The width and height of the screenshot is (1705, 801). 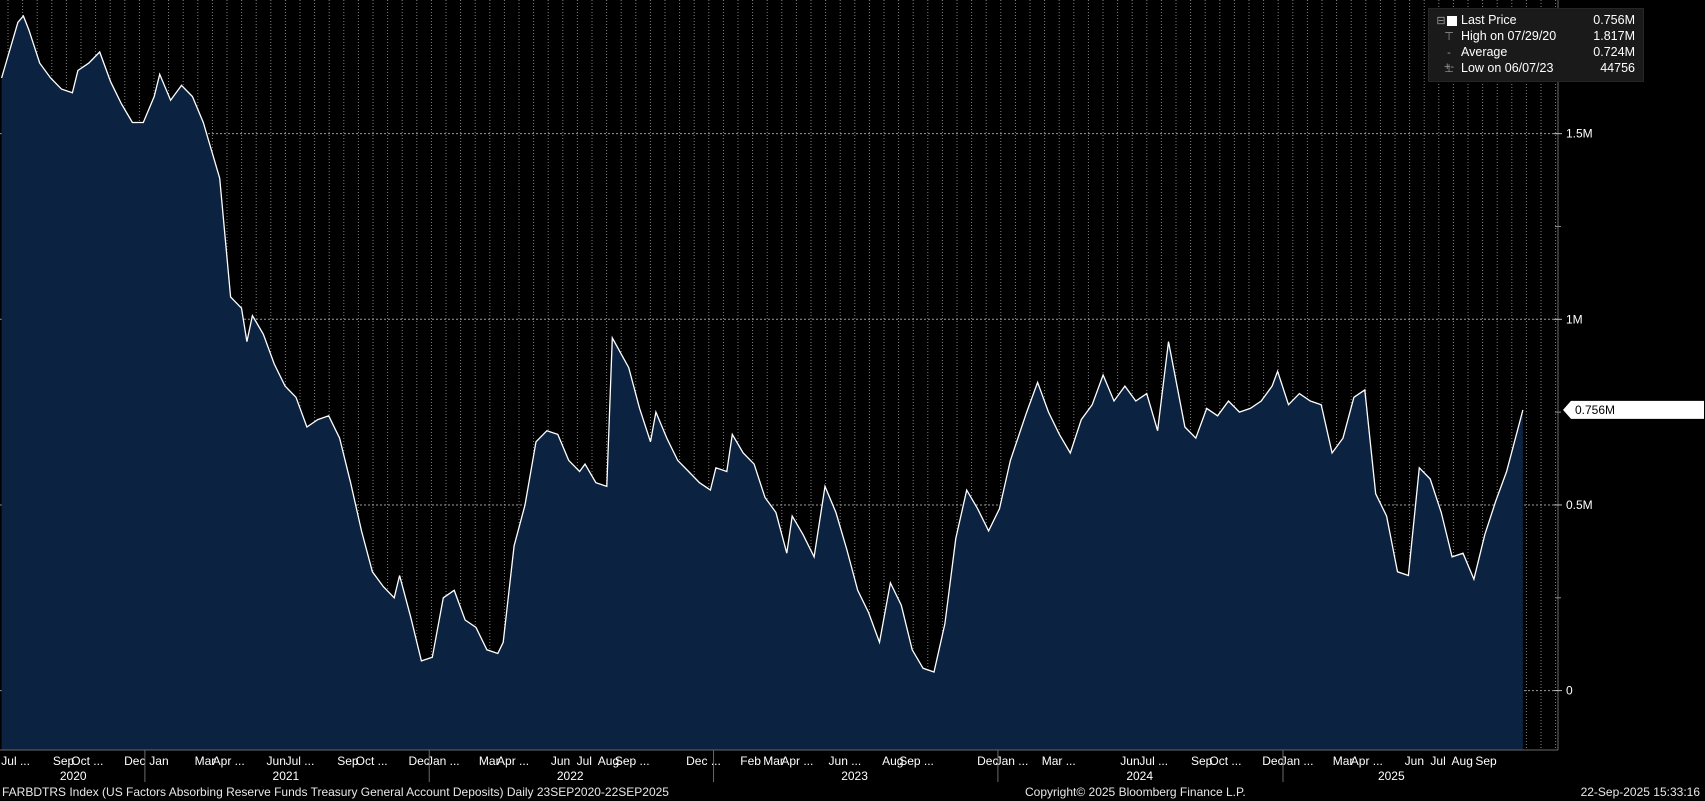 What do you see at coordinates (1617, 68) in the screenshot?
I see `legend-low-value: 44756` at bounding box center [1617, 68].